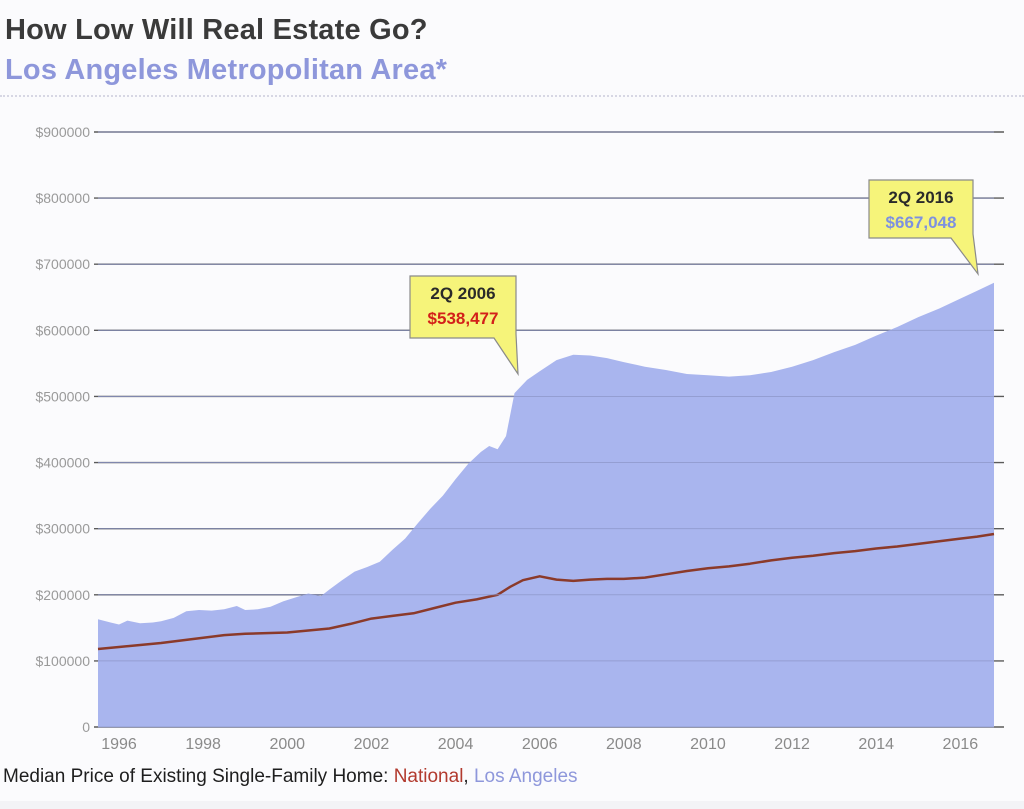  Describe the element at coordinates (961, 744) in the screenshot. I see `x-tick-label: 2016` at that location.